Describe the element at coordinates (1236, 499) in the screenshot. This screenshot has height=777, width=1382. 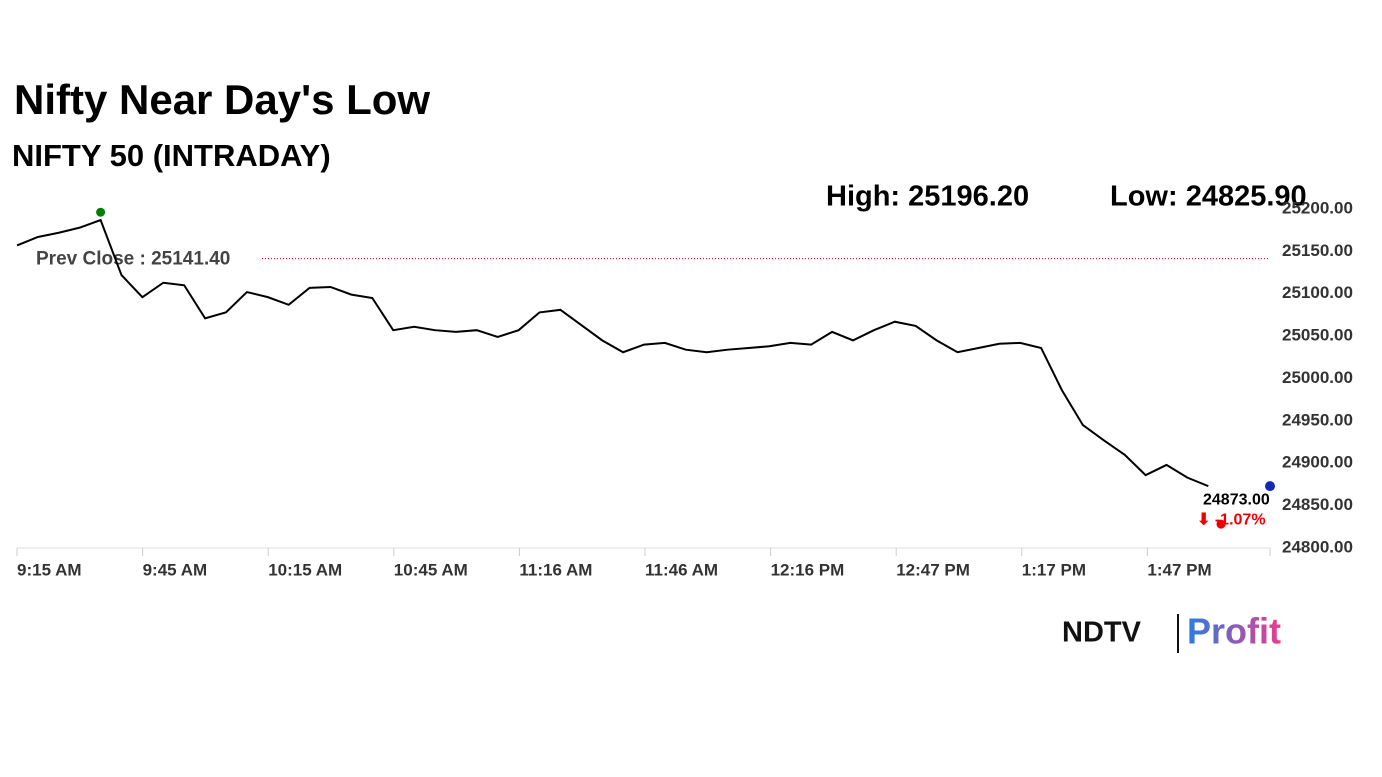
I see `last-value-label: 24873.00` at that location.